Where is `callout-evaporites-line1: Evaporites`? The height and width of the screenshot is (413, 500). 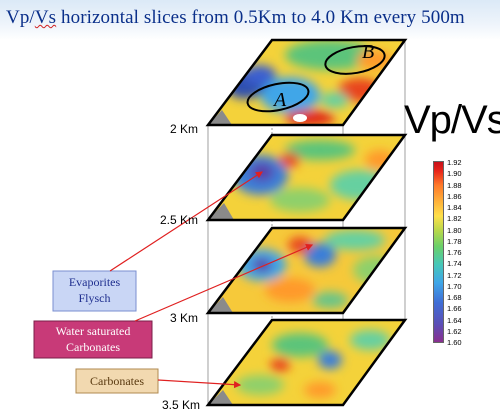
callout-evaporites-line1: Evaporites is located at coordinates (94, 282).